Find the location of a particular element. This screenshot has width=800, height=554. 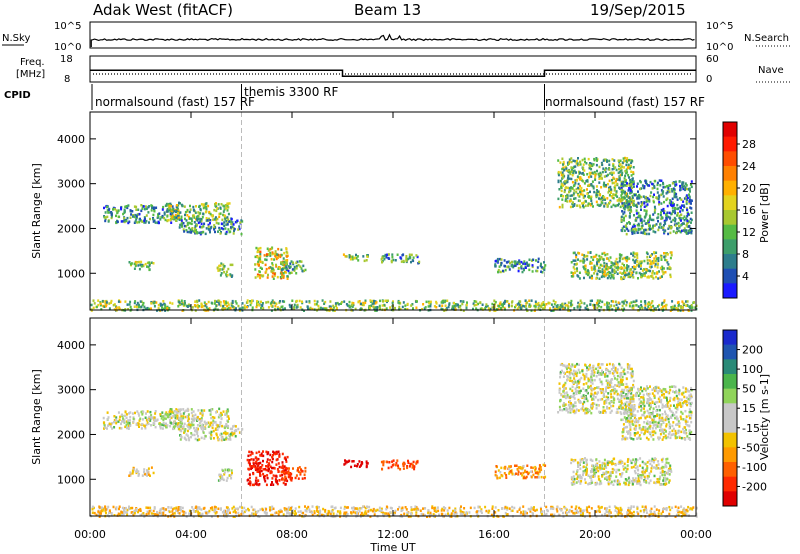

freq-tick-top: 18 is located at coordinates (66, 59).